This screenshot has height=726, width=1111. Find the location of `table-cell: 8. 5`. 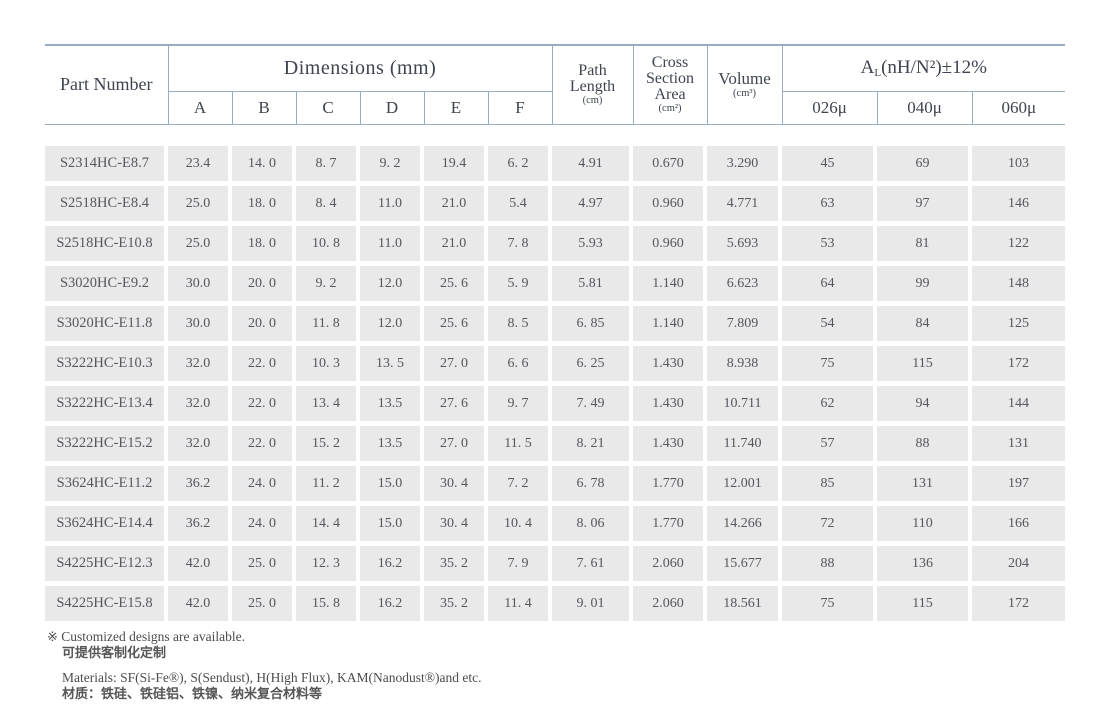

table-cell: 8. 5 is located at coordinates (518, 323).